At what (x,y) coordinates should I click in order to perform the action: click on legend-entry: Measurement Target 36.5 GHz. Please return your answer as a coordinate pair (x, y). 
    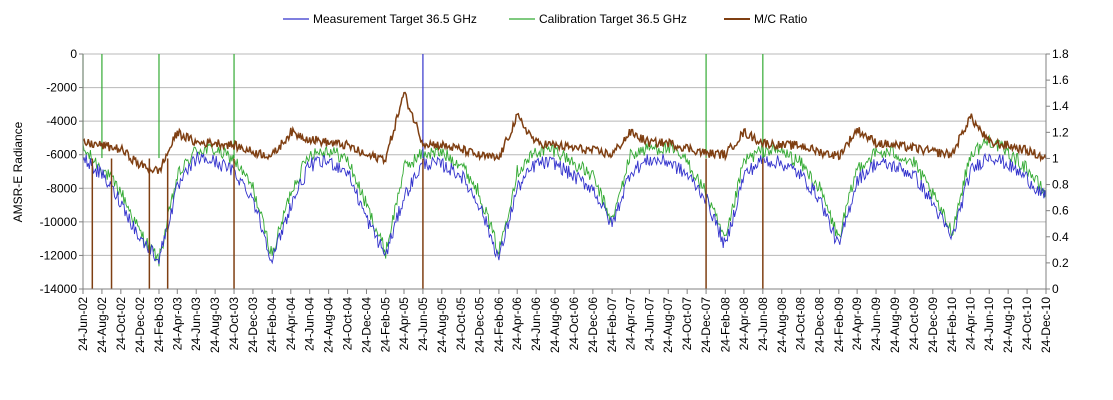
    Looking at the image, I should click on (395, 19).